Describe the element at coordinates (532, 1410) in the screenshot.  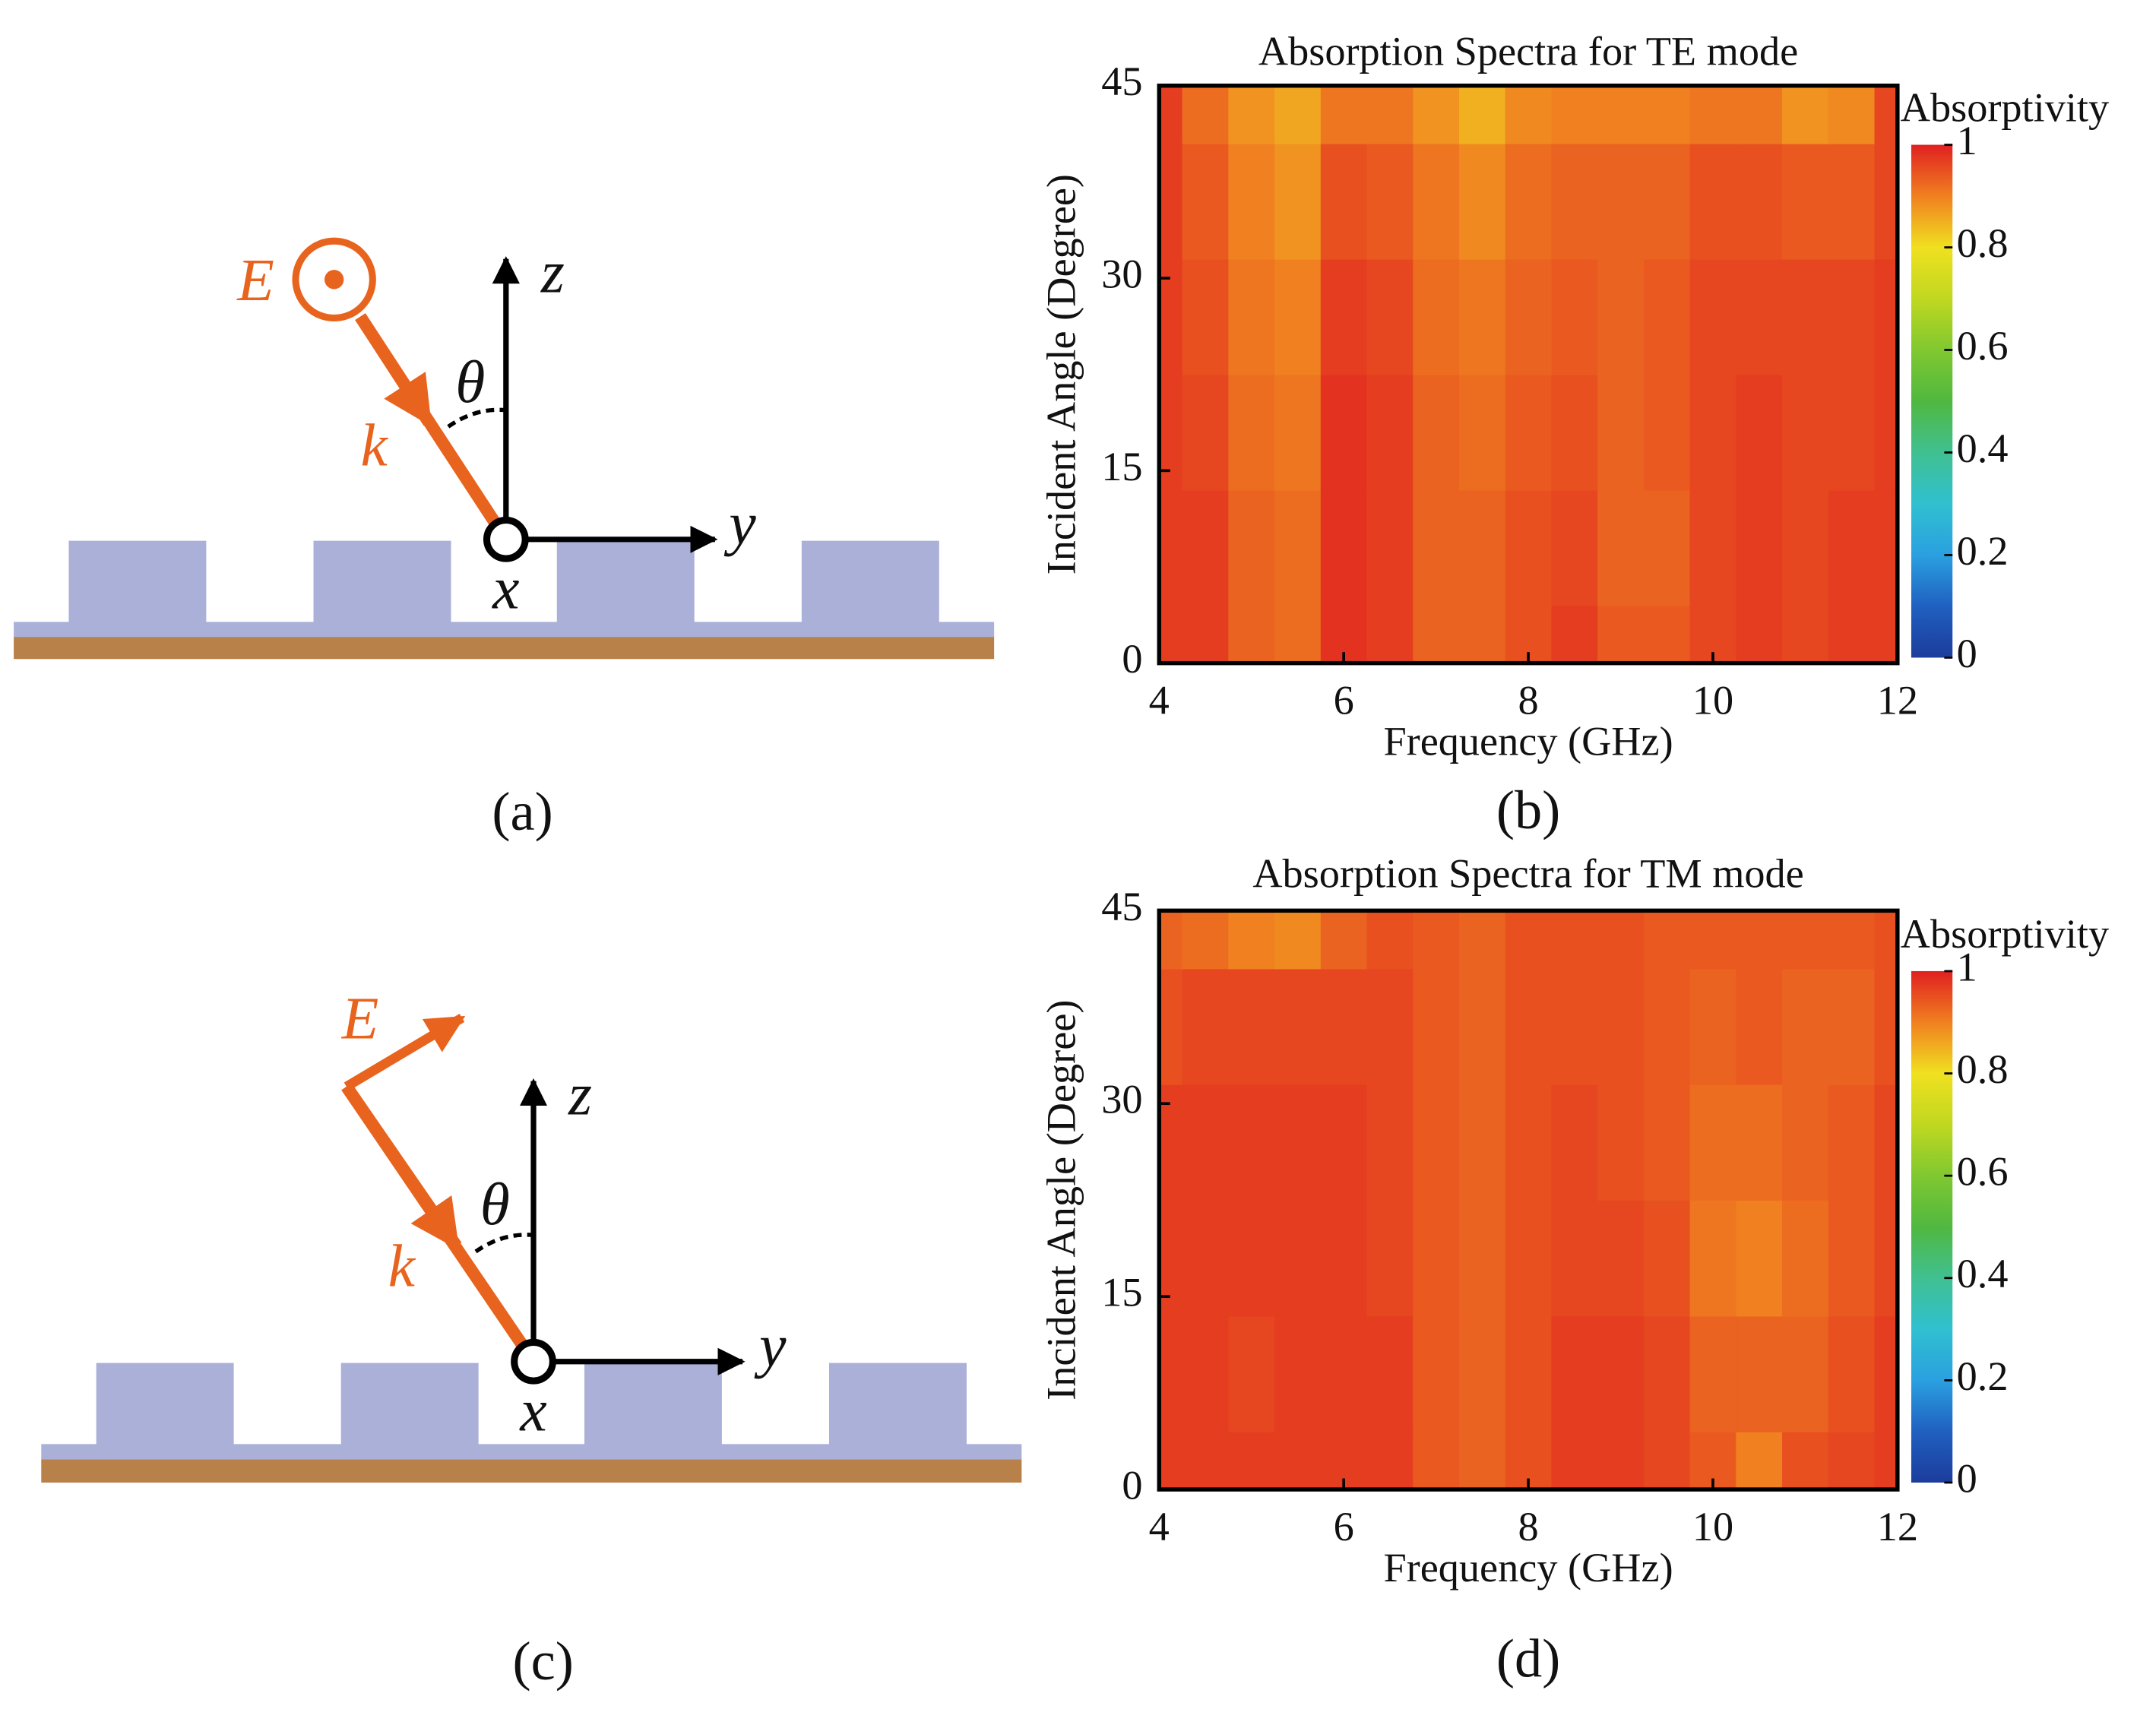
I see `x-label: x` at that location.